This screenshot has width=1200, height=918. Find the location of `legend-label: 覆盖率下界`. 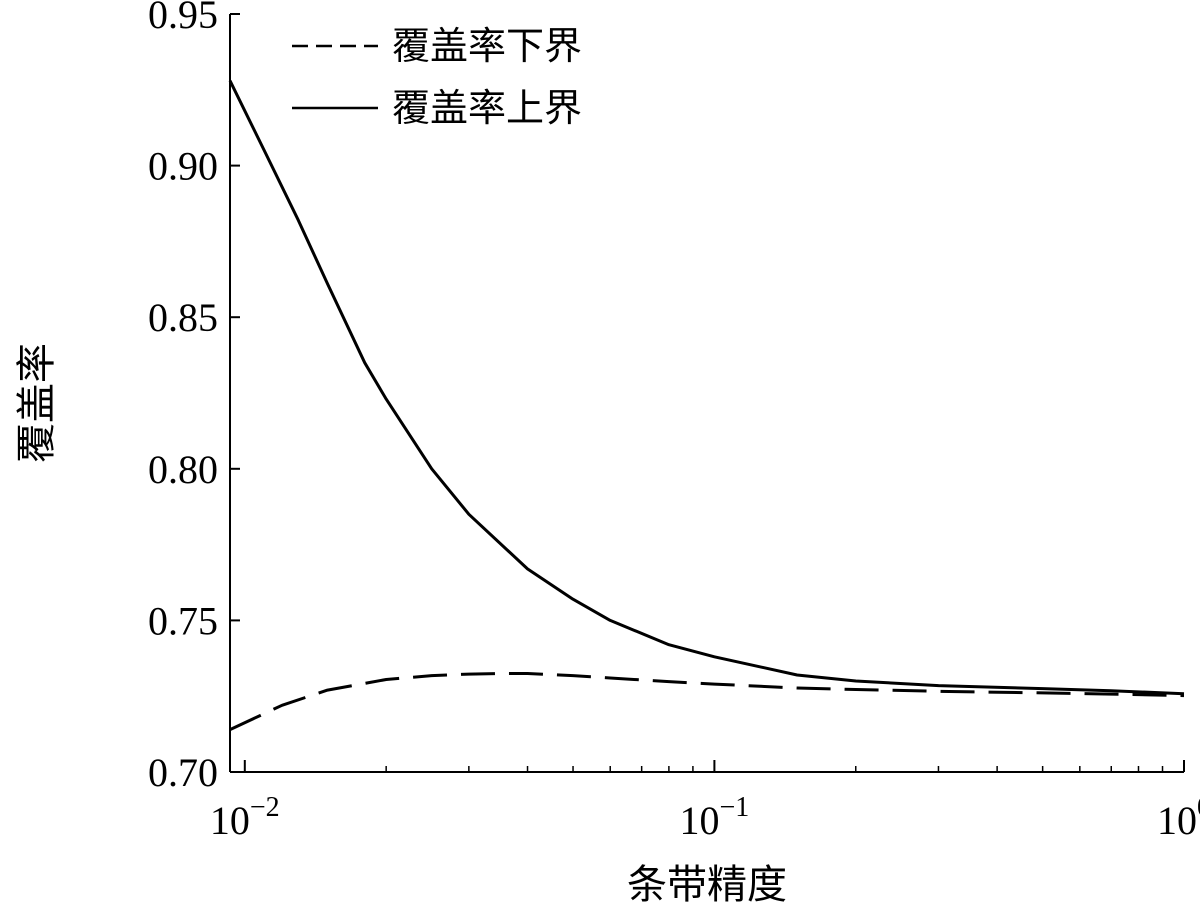

legend-label: 覆盖率下界 is located at coordinates (487, 46).